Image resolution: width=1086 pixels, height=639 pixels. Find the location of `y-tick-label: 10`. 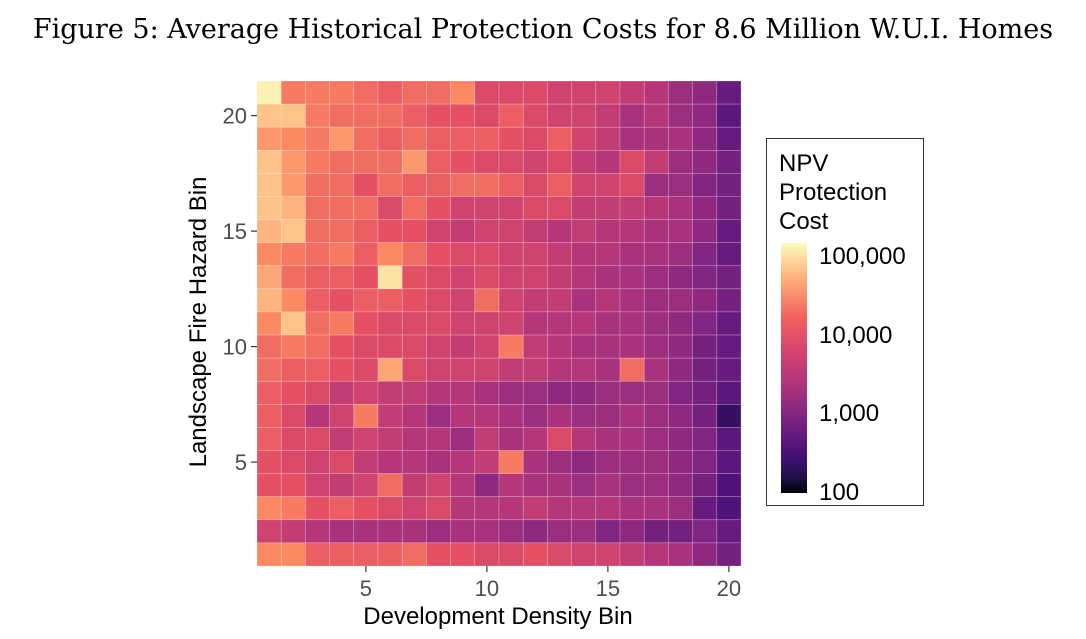

y-tick-label: 10 is located at coordinates (235, 347).